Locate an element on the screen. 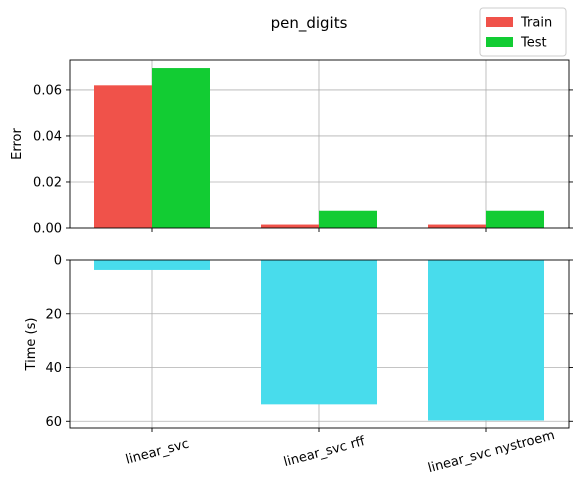 The image size is (579, 503). bottom-y-tick-label: 40 is located at coordinates (53, 368).